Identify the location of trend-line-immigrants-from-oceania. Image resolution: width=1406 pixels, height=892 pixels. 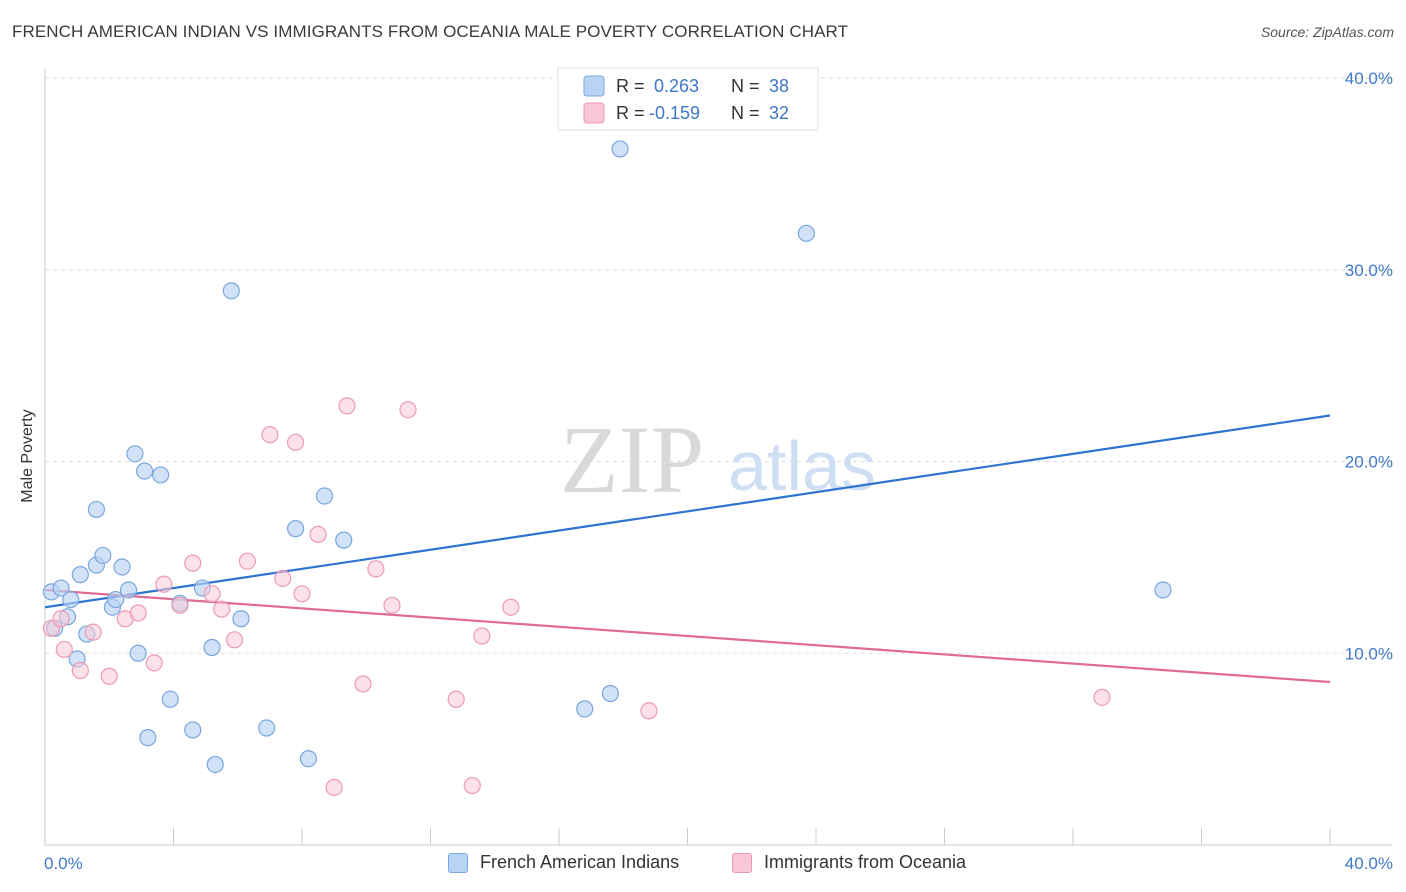
(687, 636).